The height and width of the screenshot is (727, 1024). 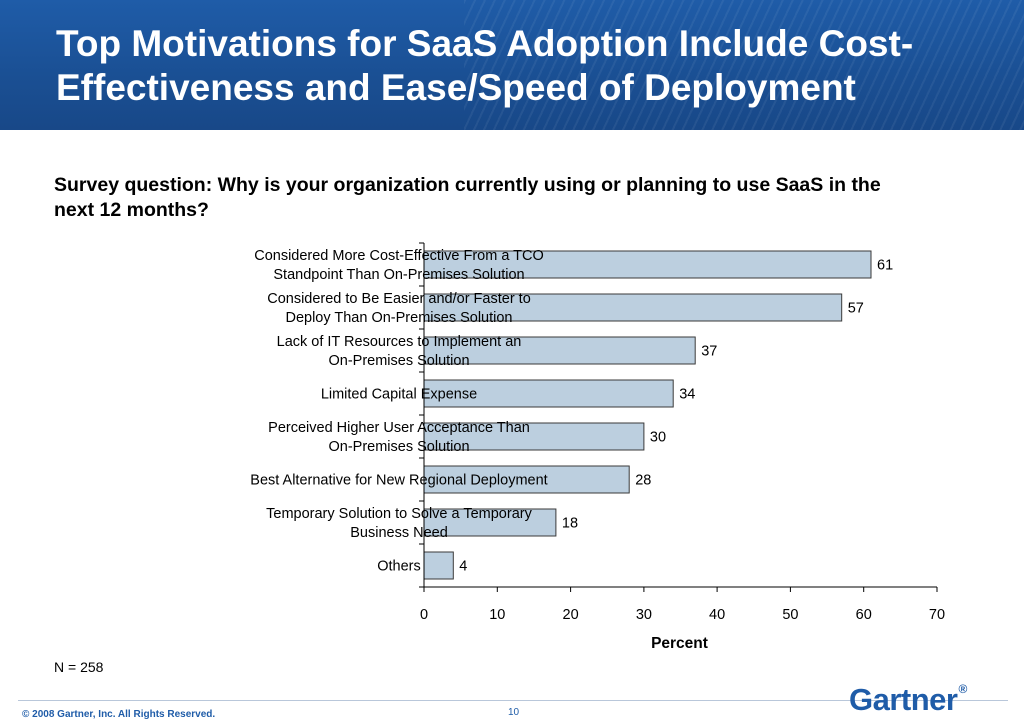 What do you see at coordinates (399, 299) in the screenshot?
I see `category-label: Considered to Be Easier and/or Faster to` at bounding box center [399, 299].